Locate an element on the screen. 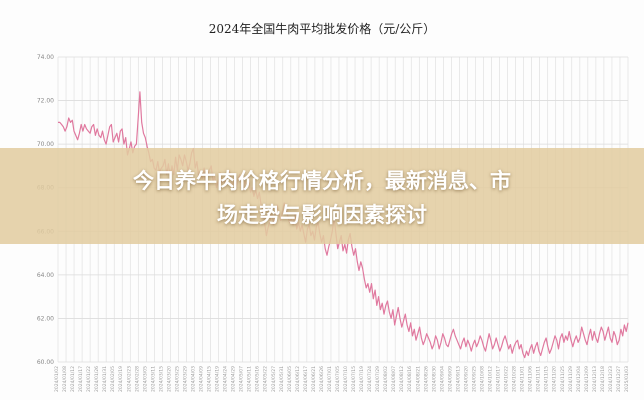 This screenshot has height=400, width=644. x-tick-label: 2024/11/15 is located at coordinates (547, 379).